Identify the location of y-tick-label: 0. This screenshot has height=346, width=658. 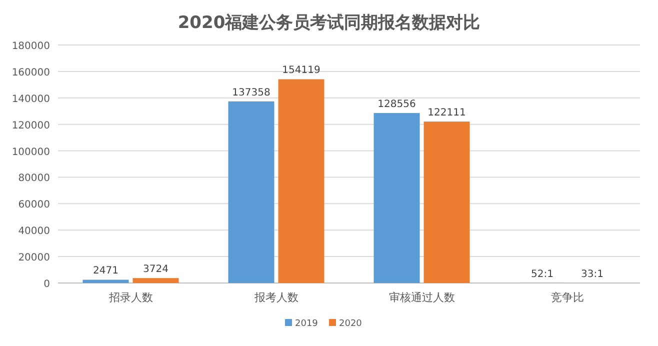
(47, 284).